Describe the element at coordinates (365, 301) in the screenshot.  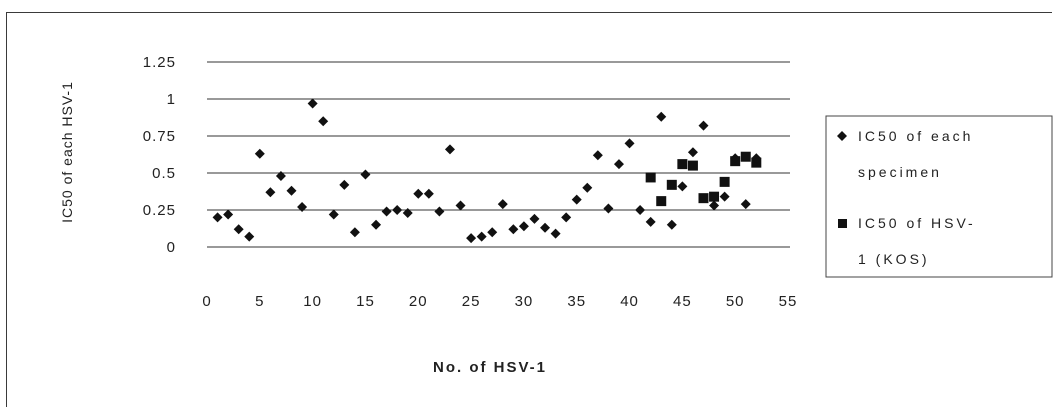
I see `x-tick-label: 15` at that location.